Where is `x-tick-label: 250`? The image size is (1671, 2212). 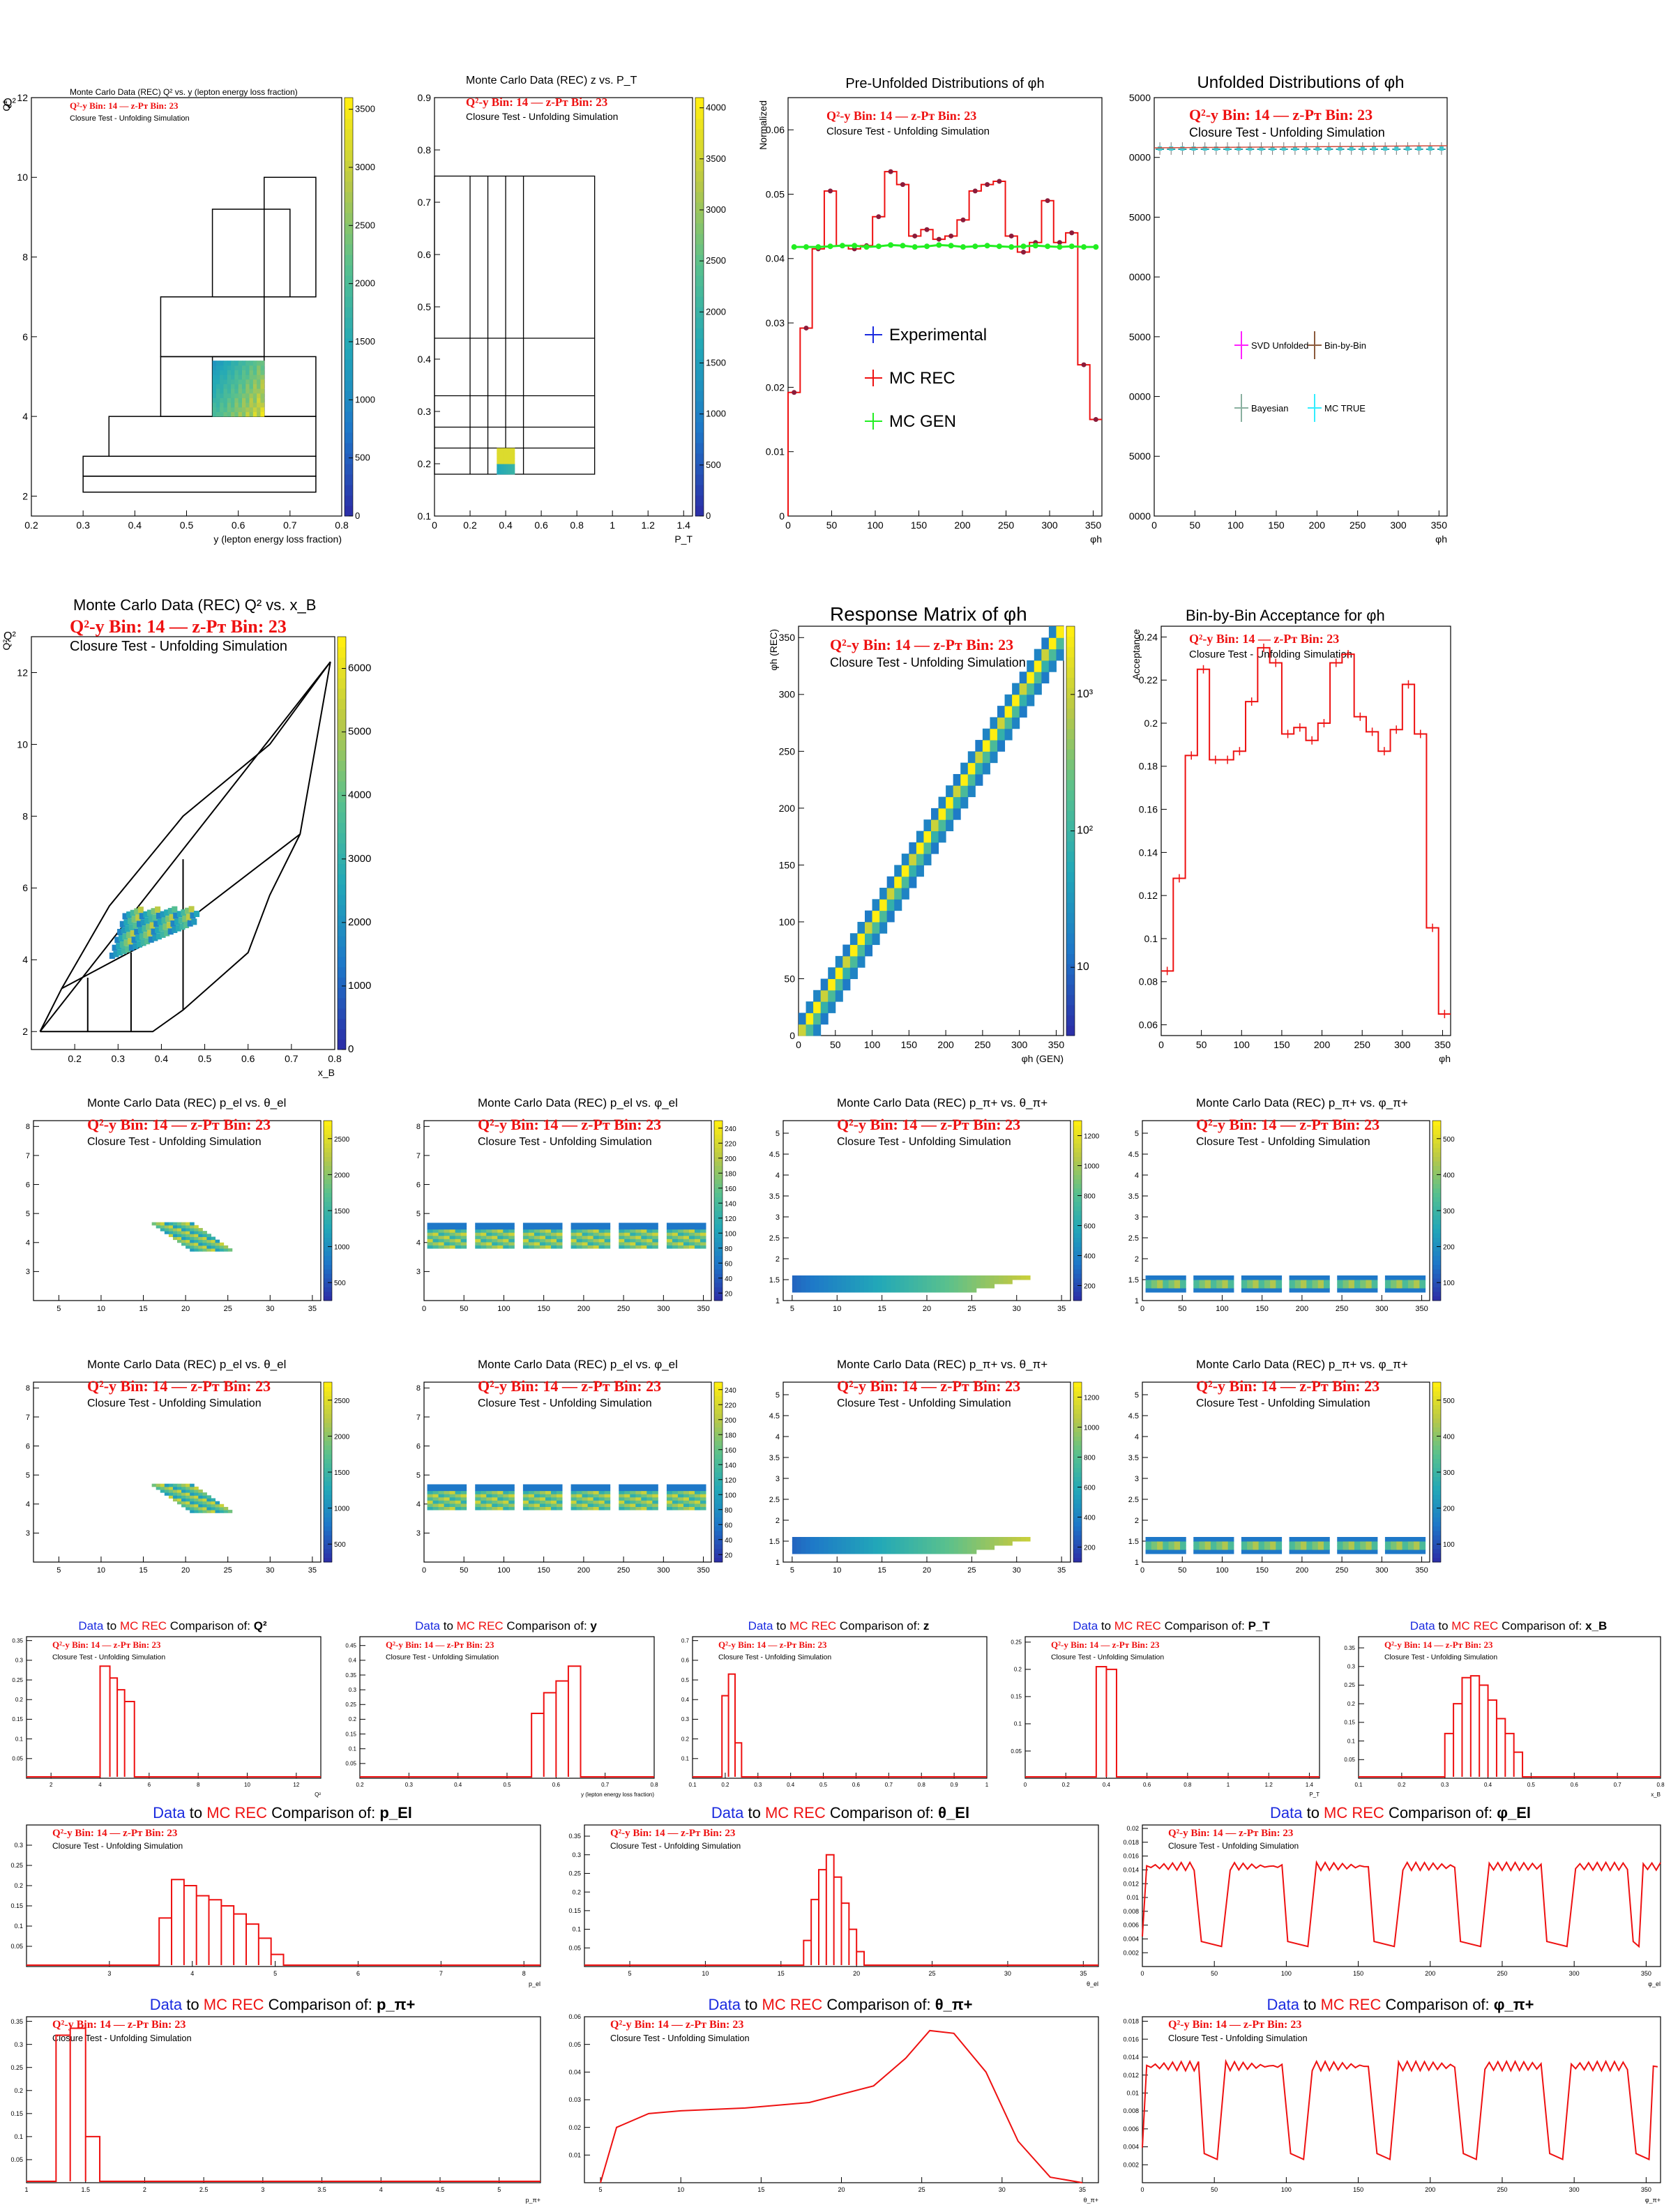 x-tick-label: 250 is located at coordinates (1502, 2189).